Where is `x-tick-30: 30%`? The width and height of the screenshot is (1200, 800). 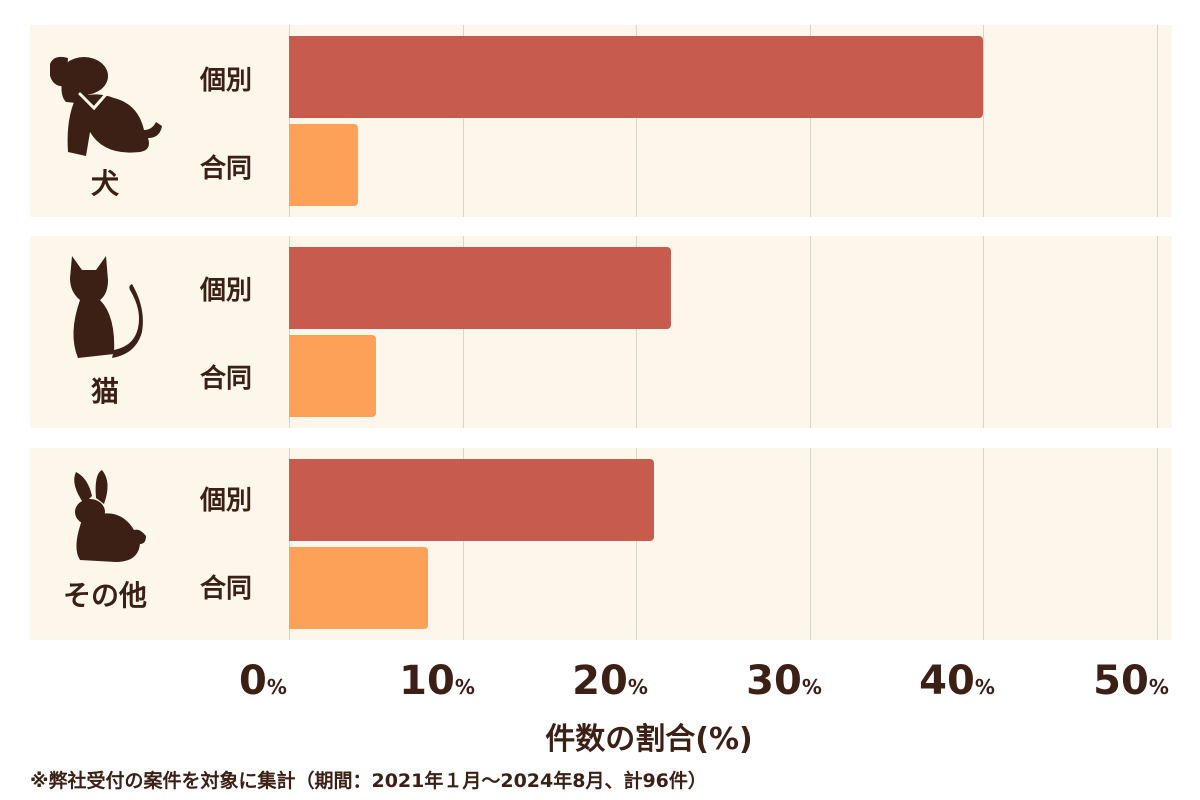
x-tick-30: 30% is located at coordinates (784, 681).